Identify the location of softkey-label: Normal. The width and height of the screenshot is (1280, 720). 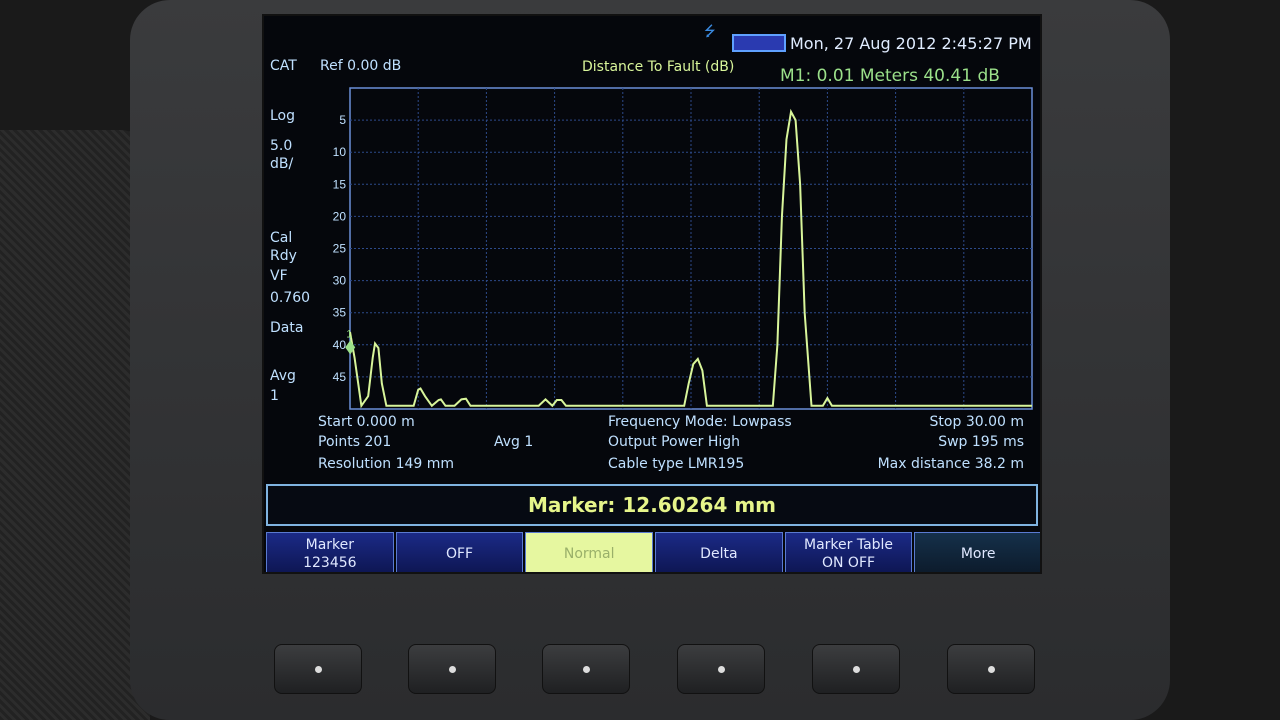
(589, 554).